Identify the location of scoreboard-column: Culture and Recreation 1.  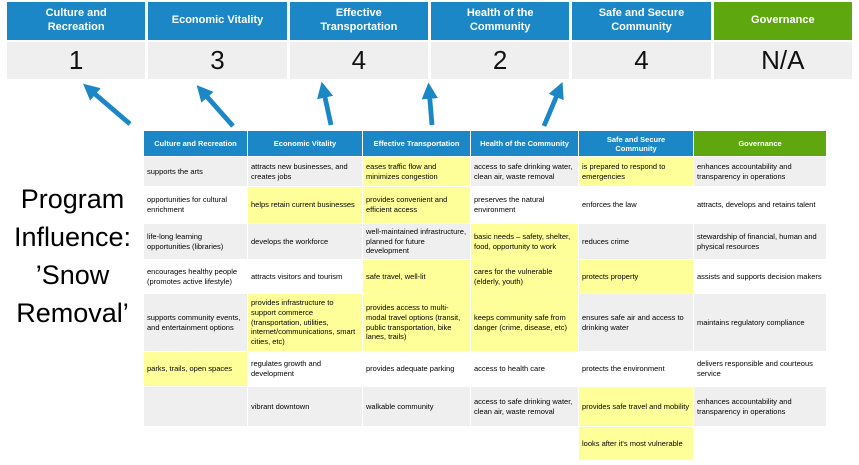
(76, 40).